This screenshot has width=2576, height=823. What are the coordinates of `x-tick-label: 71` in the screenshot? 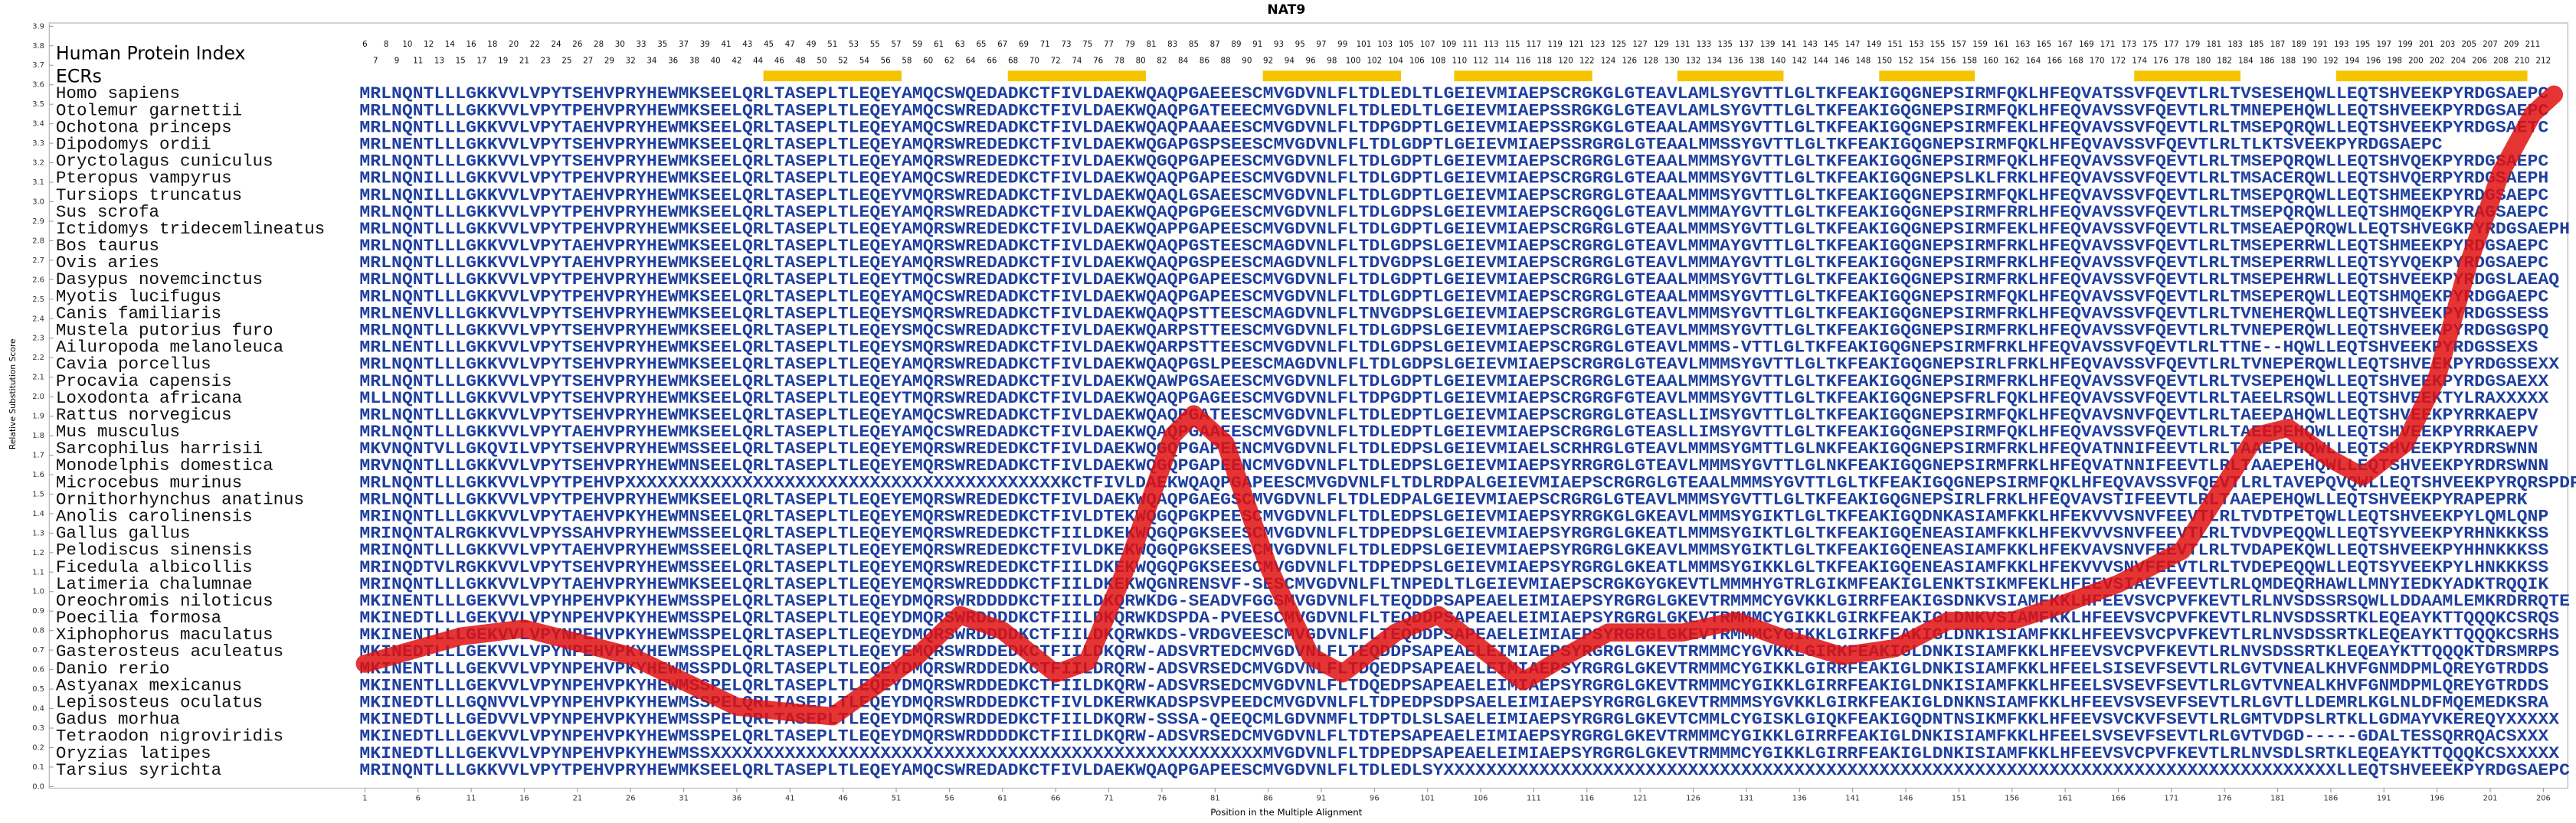 It's located at (1109, 798).